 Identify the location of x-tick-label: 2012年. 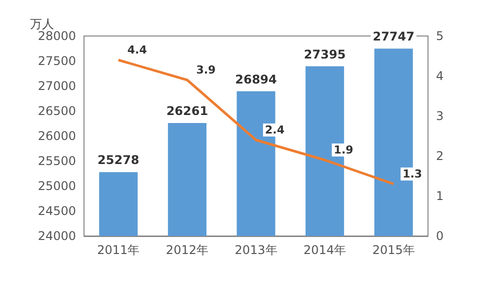
(187, 250).